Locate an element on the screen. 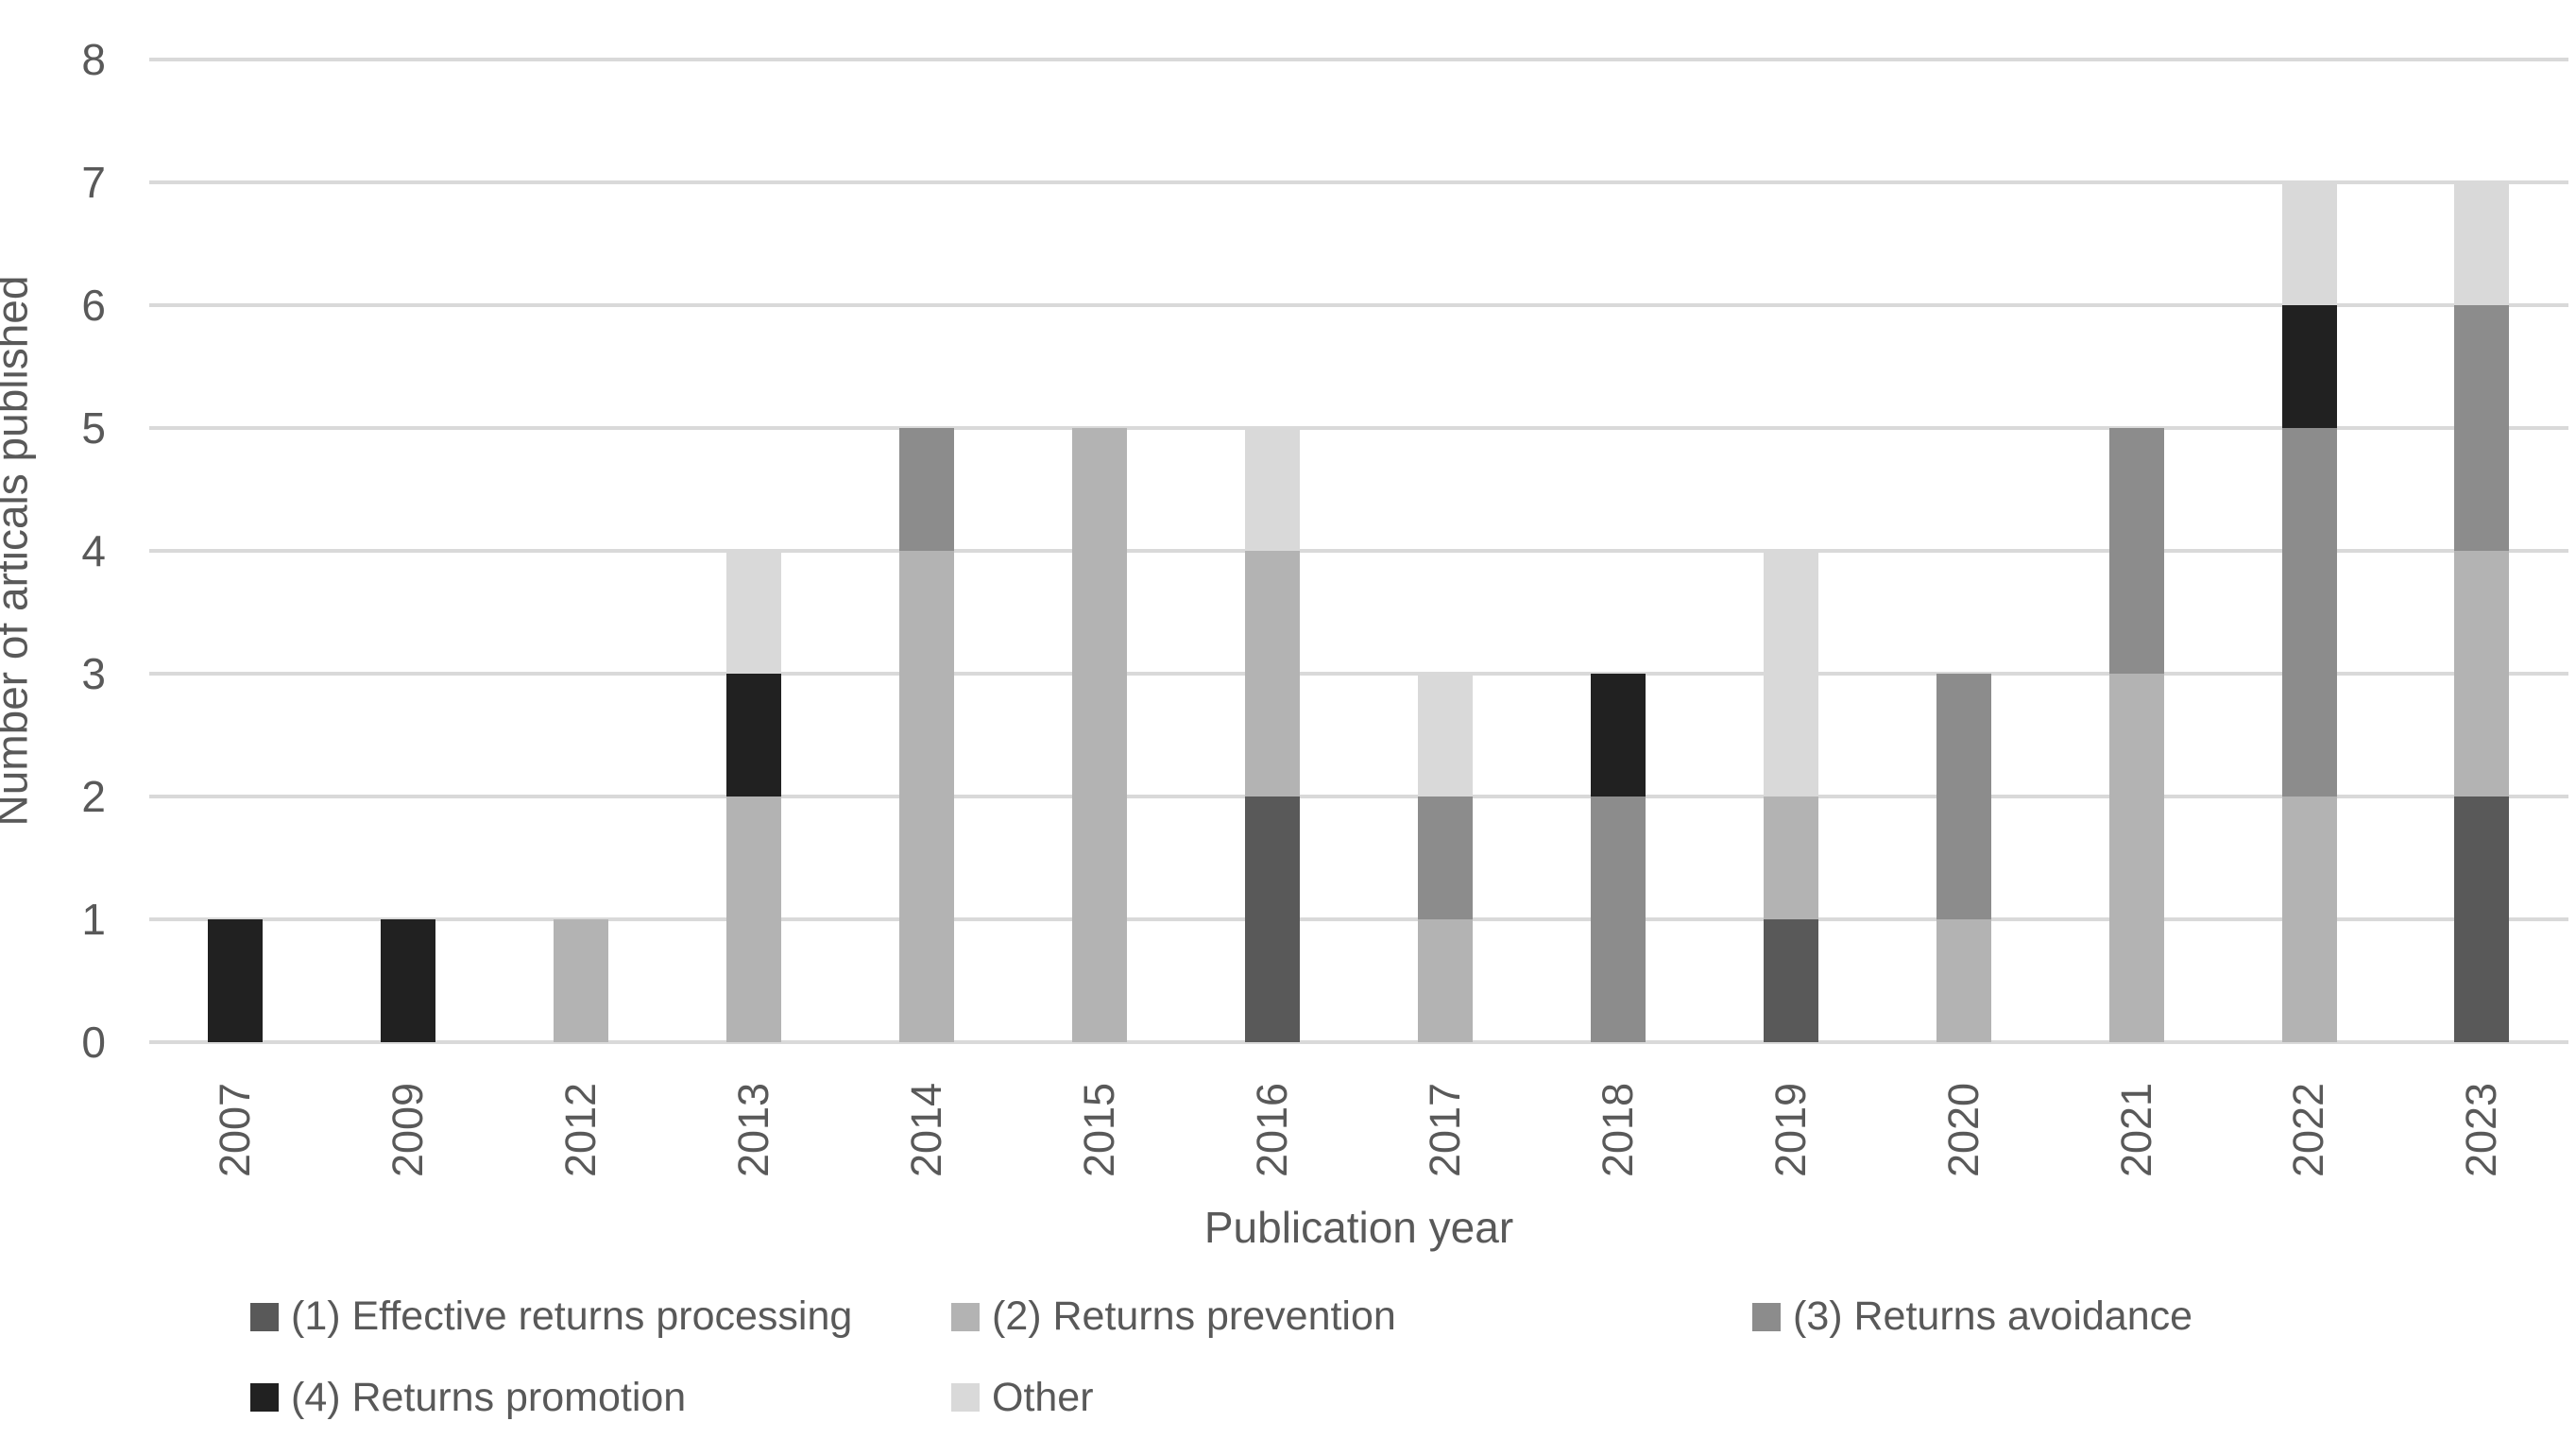 Image resolution: width=2576 pixels, height=1456 pixels. bar-column-2007 is located at coordinates (236, 551).